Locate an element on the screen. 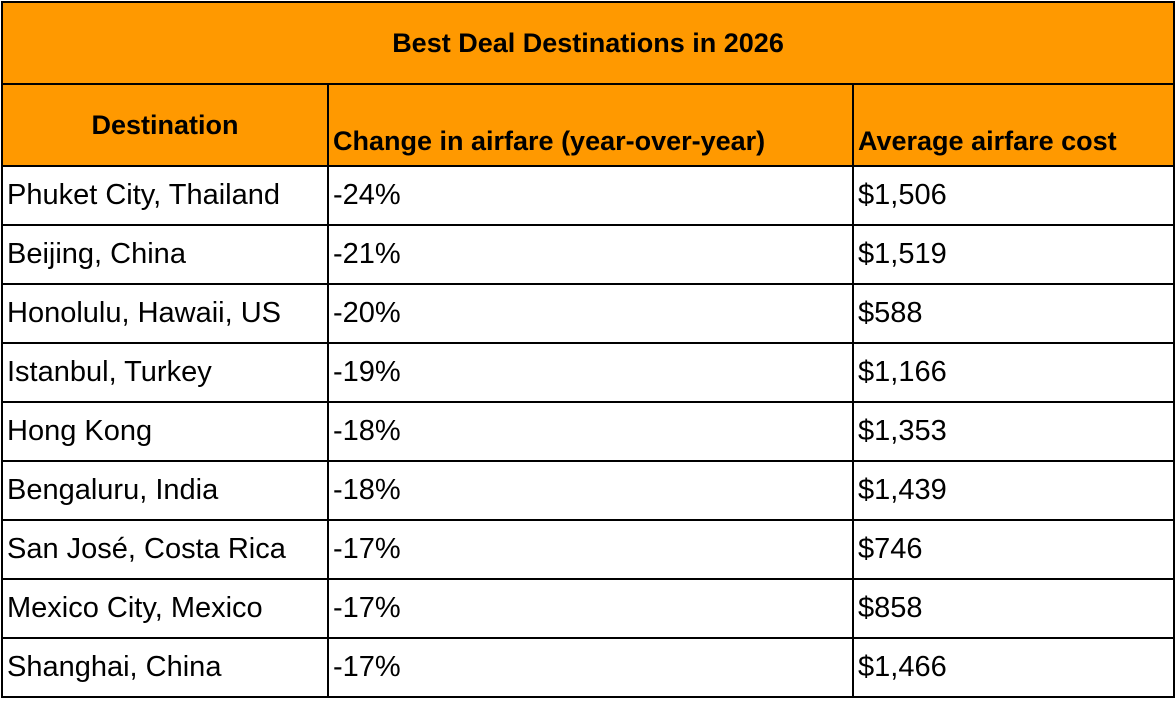 This screenshot has height=714, width=1176. table-cell: Beijing, China is located at coordinates (165, 254).